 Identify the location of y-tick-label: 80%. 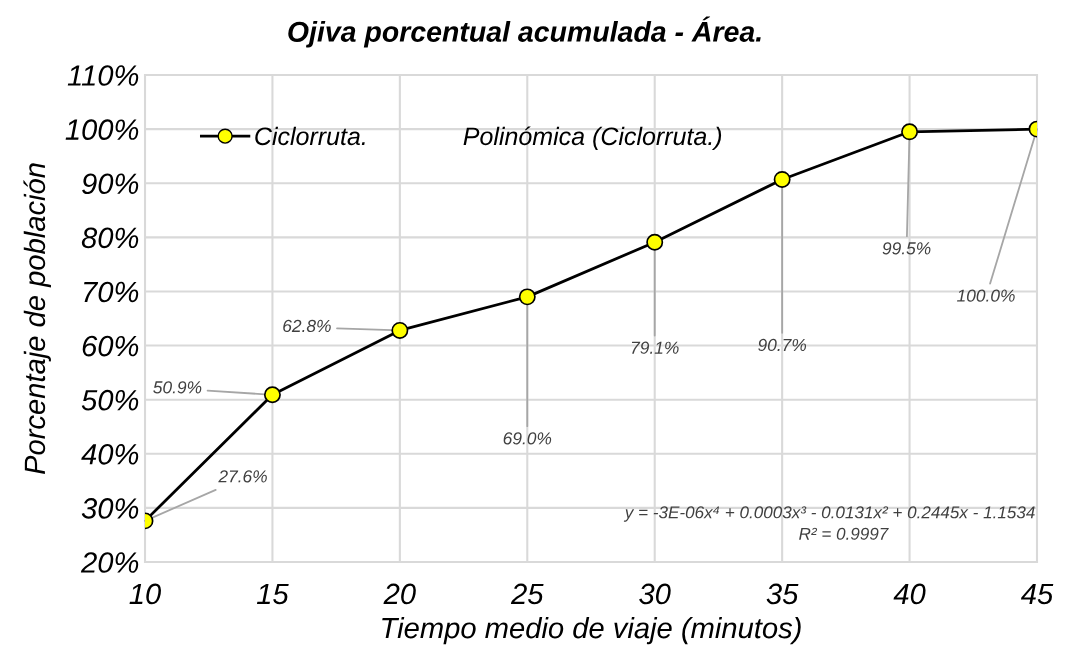
(110, 238).